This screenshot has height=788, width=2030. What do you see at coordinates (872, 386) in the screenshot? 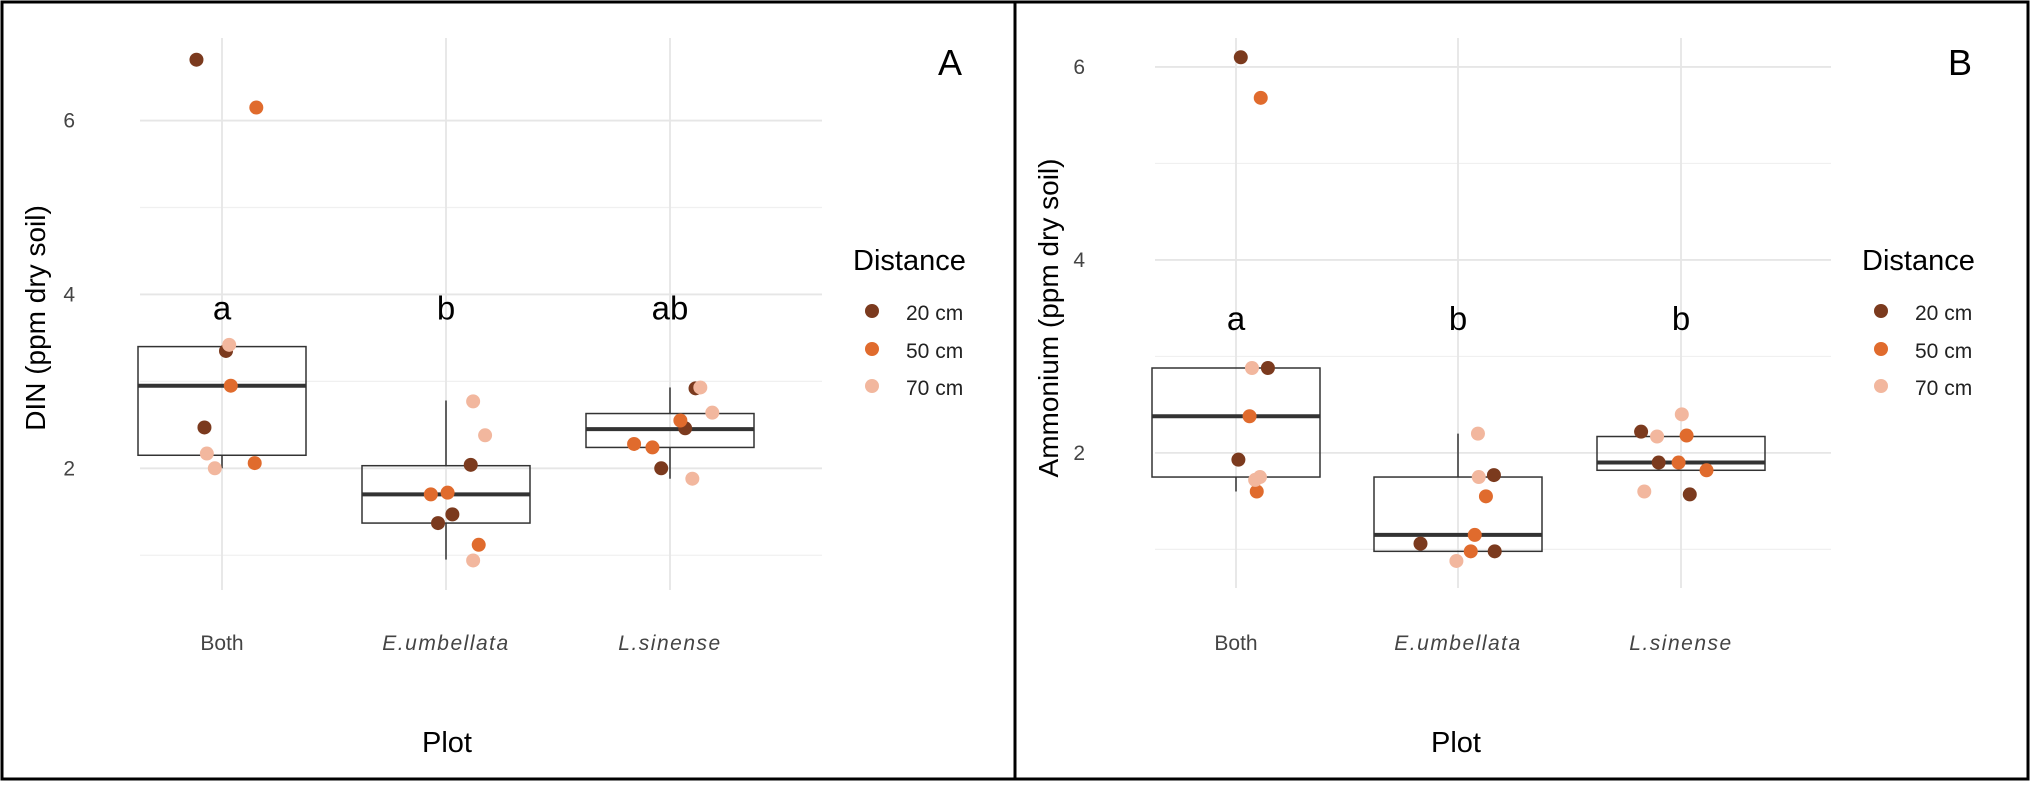
I see `panel-a-legend-key-70cm` at bounding box center [872, 386].